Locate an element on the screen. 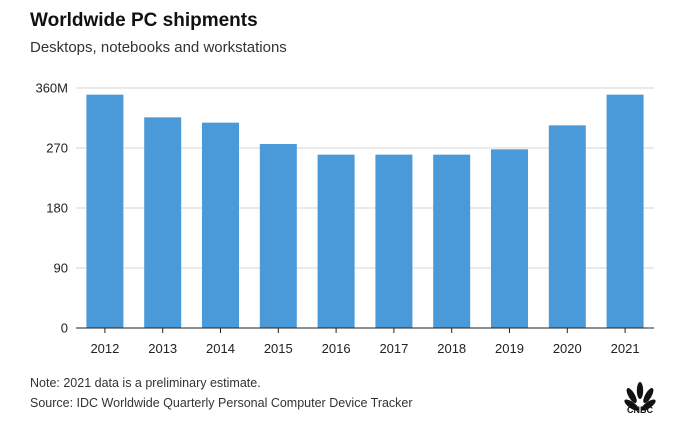 This screenshot has height=424, width=686. bar-2020 is located at coordinates (567, 226).